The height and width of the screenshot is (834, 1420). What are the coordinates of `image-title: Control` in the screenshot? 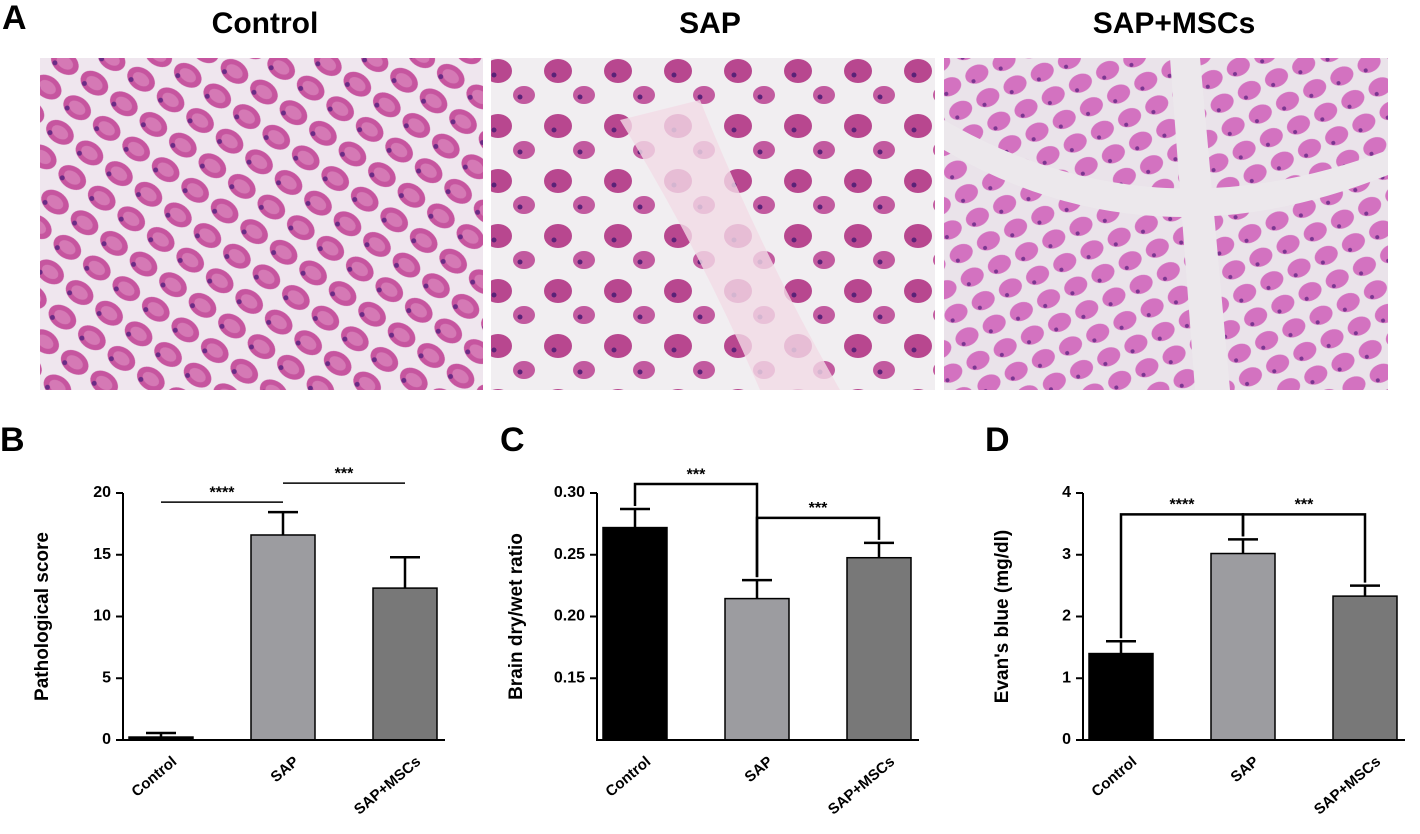 It's located at (265, 23).